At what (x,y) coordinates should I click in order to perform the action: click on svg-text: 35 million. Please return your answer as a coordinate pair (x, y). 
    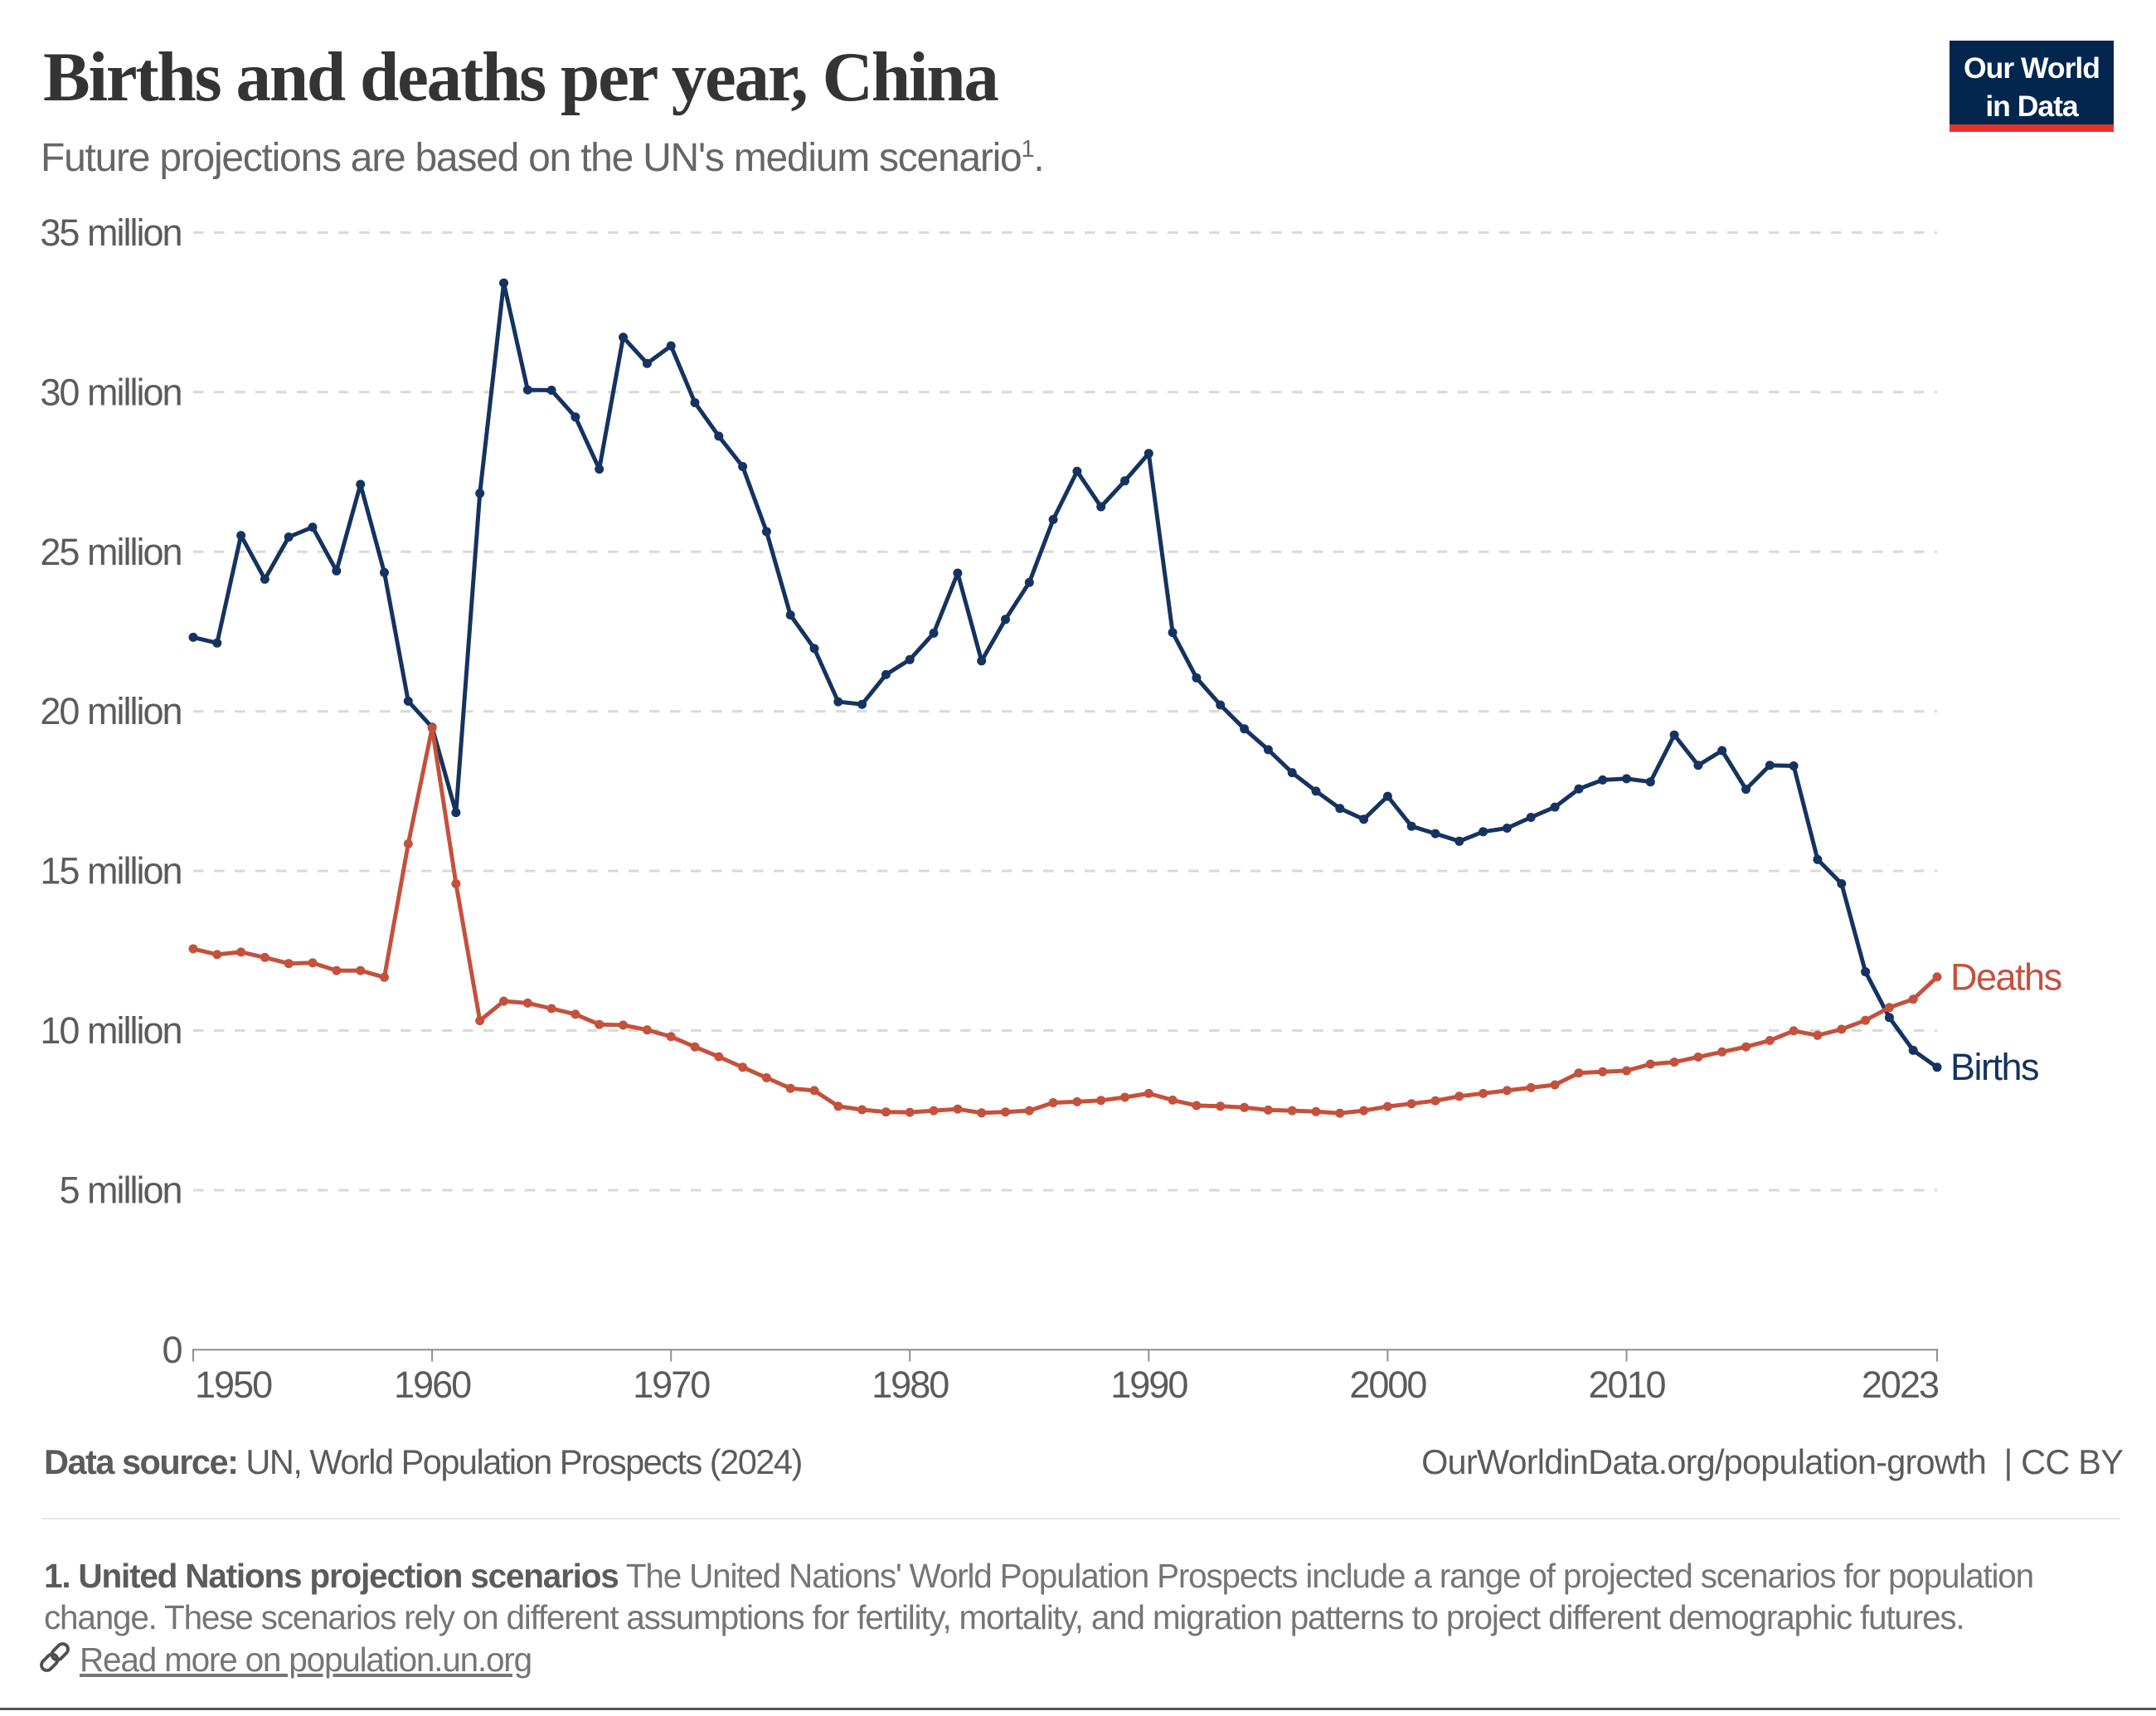
    Looking at the image, I should click on (110, 233).